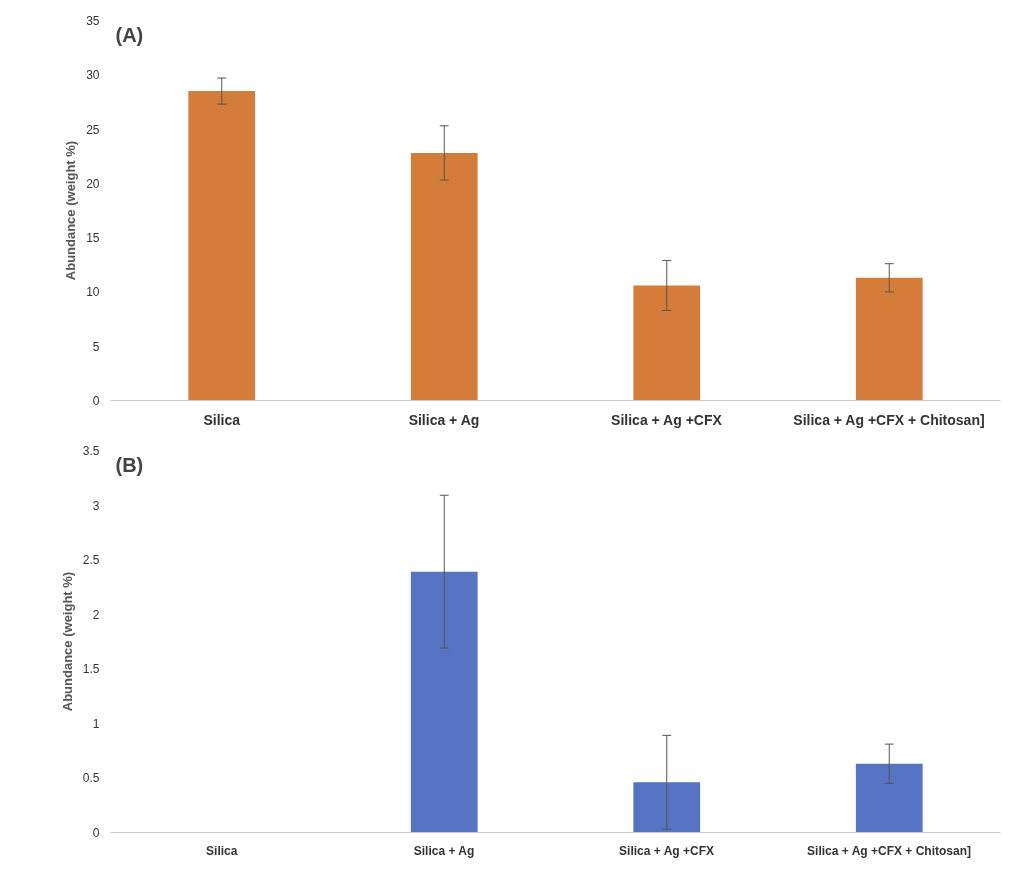  What do you see at coordinates (129, 34) in the screenshot?
I see `annotation: (A)` at bounding box center [129, 34].